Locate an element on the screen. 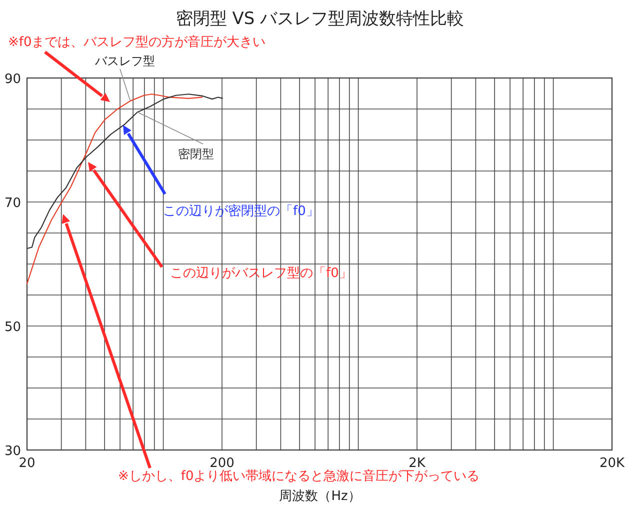 The width and height of the screenshot is (640, 506). text: ※しかし、f0より低い帯域になると急激に音圧が下がっている is located at coordinates (299, 476).